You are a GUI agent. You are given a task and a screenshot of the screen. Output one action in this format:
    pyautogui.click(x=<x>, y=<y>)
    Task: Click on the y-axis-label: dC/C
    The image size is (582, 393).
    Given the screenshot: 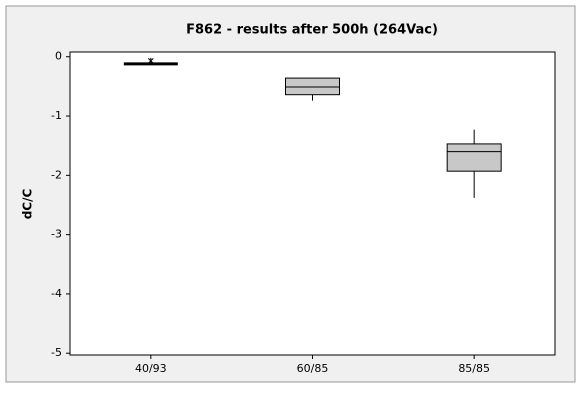 What is the action you would take?
    pyautogui.click(x=28, y=204)
    